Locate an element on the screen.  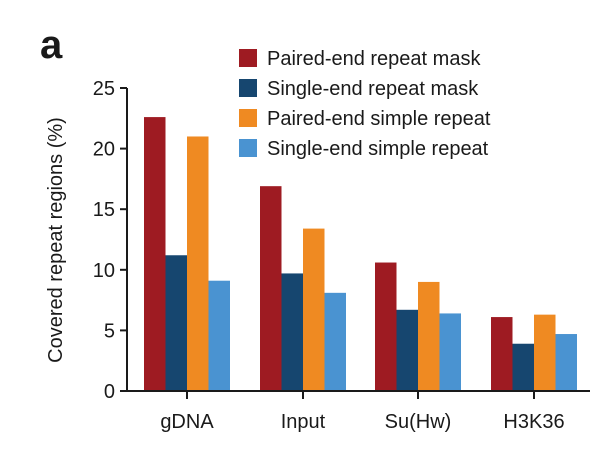
legend-entry-label: Paired-end repeat mask is located at coordinates (374, 59).